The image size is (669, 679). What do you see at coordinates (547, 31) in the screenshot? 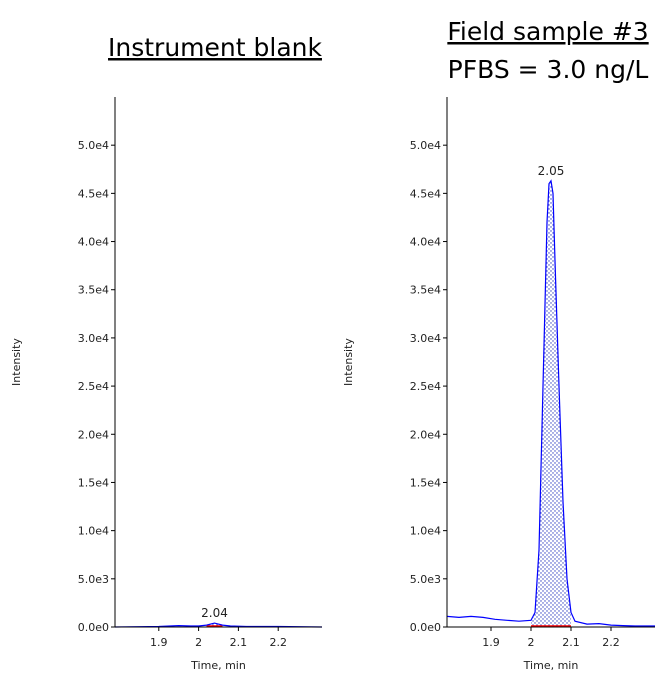
I see `panel-title: Field sample #3` at bounding box center [547, 31].